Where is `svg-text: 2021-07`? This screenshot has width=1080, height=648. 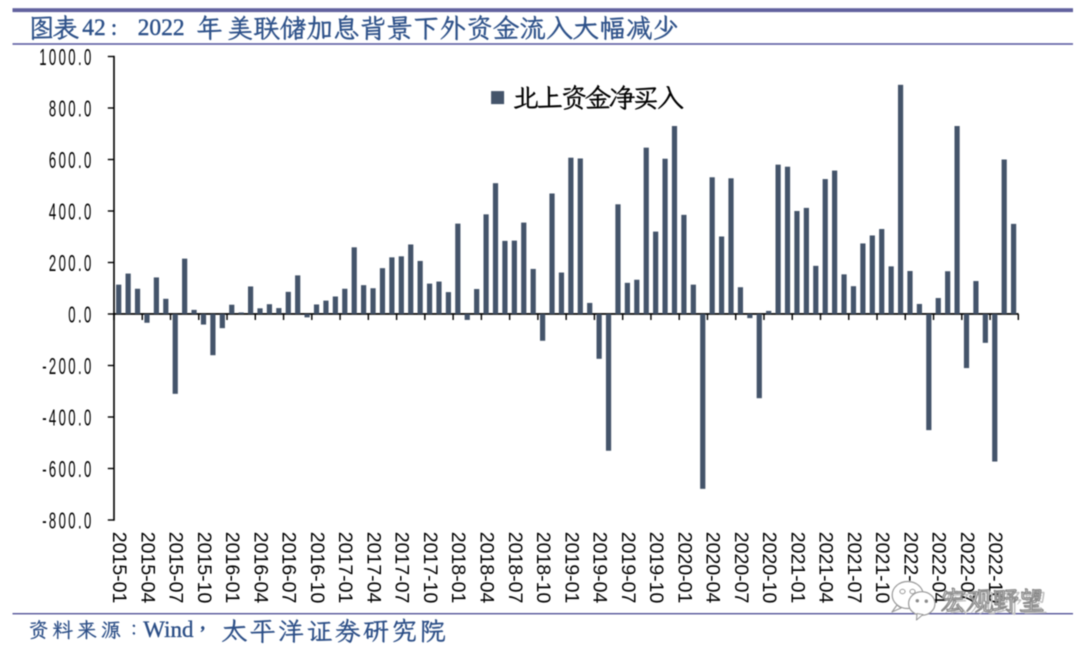 svg-text: 2021-07 is located at coordinates (854, 568).